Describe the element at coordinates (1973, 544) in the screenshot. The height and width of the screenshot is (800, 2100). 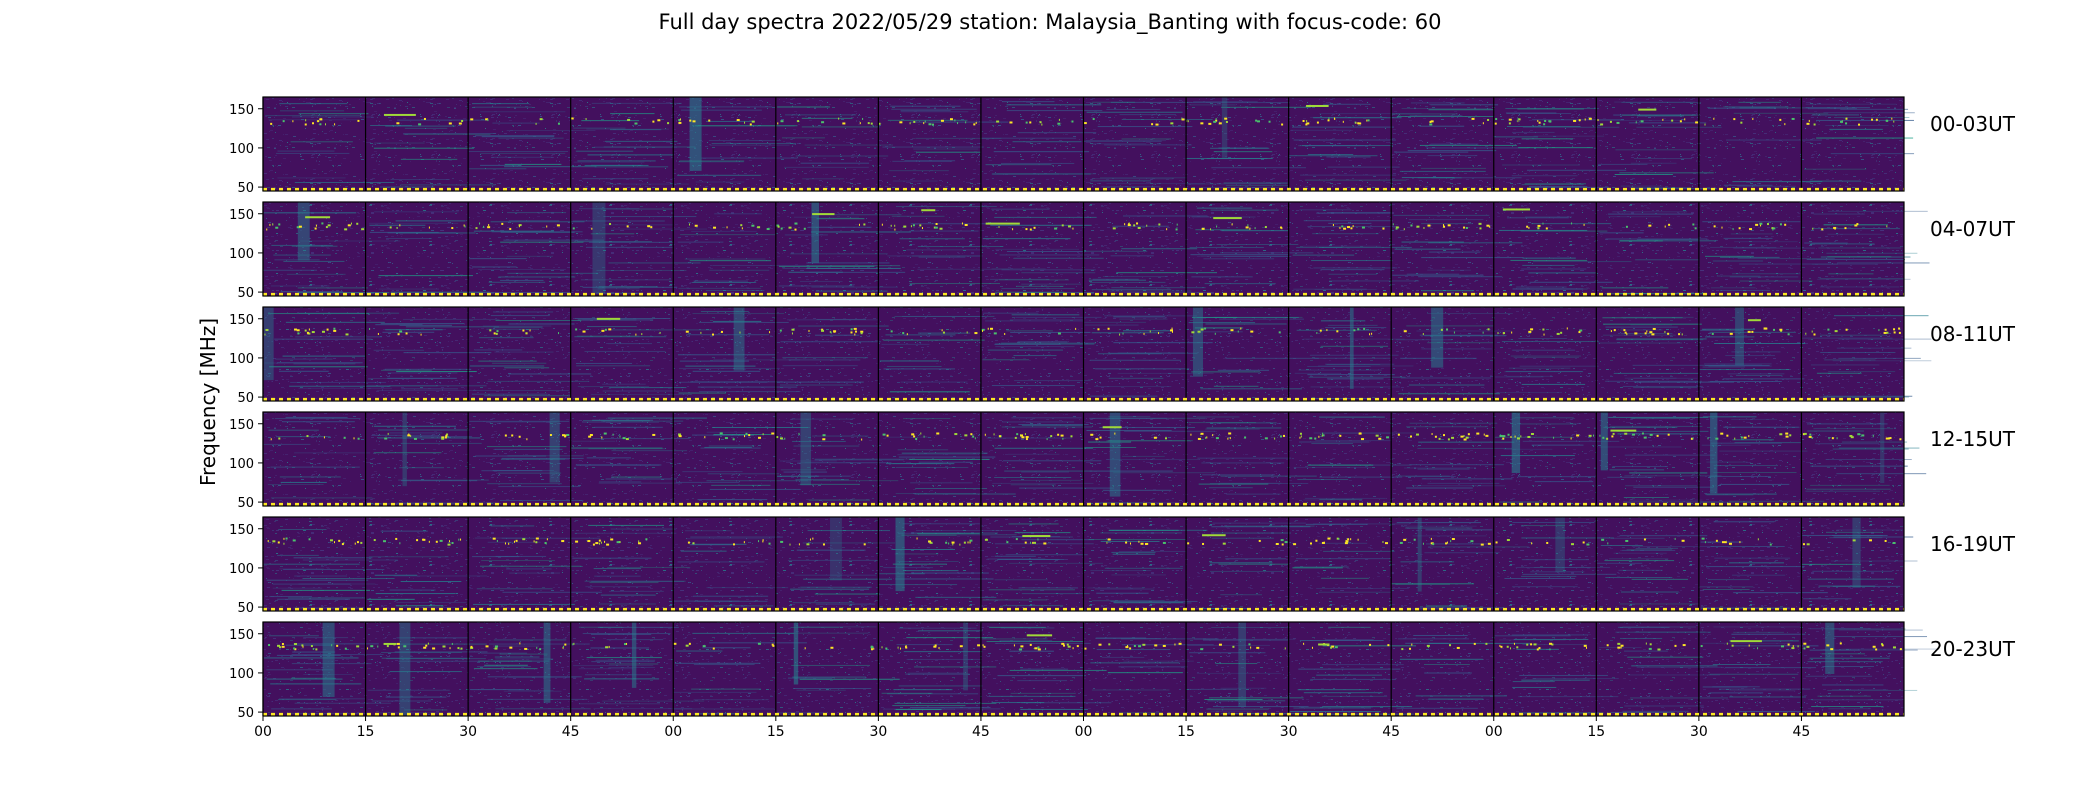
I see `row-label: 16-19UT` at that location.